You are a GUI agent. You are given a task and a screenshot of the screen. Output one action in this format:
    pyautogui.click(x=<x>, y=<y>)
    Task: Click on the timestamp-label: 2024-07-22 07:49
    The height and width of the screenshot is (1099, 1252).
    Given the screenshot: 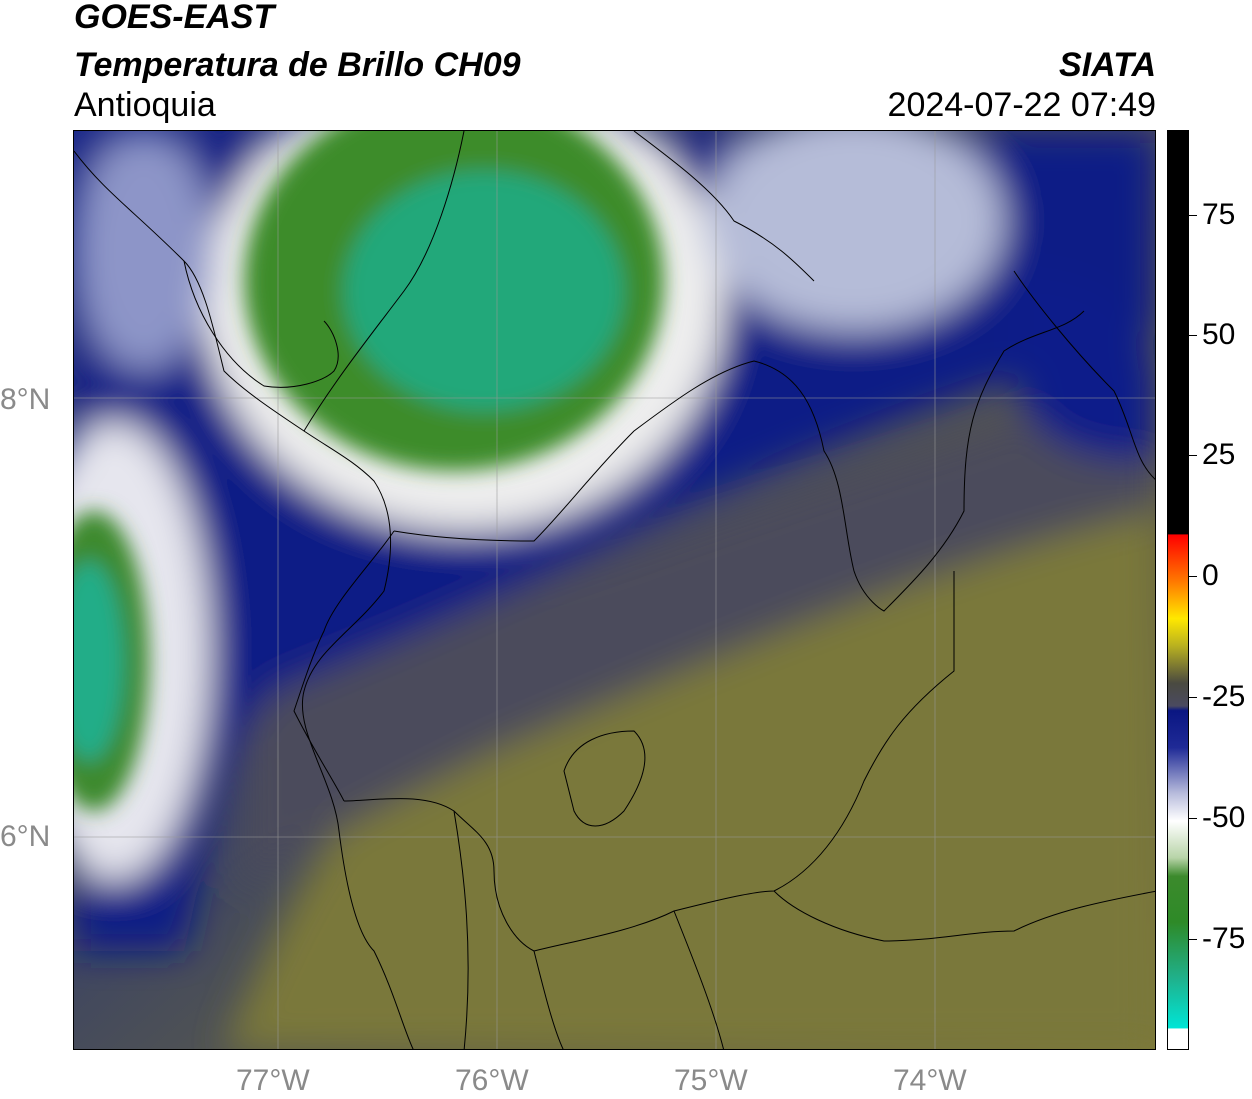 What is the action you would take?
    pyautogui.click(x=1021, y=105)
    